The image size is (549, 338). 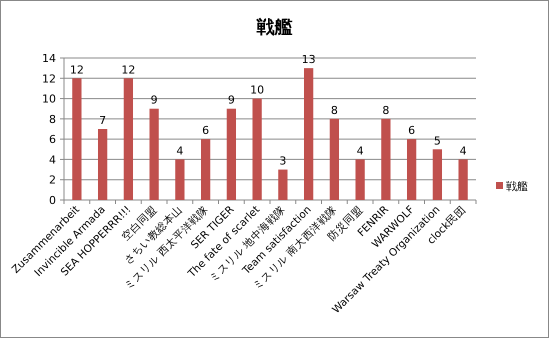 What do you see at coordinates (282, 161) in the screenshot?
I see `data-label: 3` at bounding box center [282, 161].